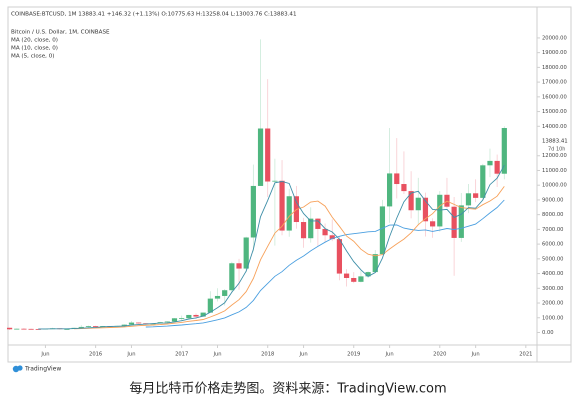 This screenshot has height=406, width=577. What do you see at coordinates (439, 355) in the screenshot?
I see `x-tick-label: 2020` at bounding box center [439, 355].